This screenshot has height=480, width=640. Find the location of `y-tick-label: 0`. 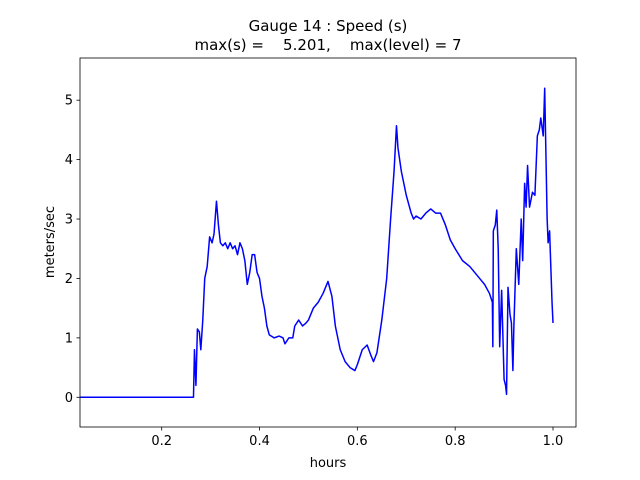

y-tick-label: 0 is located at coordinates (69, 398).